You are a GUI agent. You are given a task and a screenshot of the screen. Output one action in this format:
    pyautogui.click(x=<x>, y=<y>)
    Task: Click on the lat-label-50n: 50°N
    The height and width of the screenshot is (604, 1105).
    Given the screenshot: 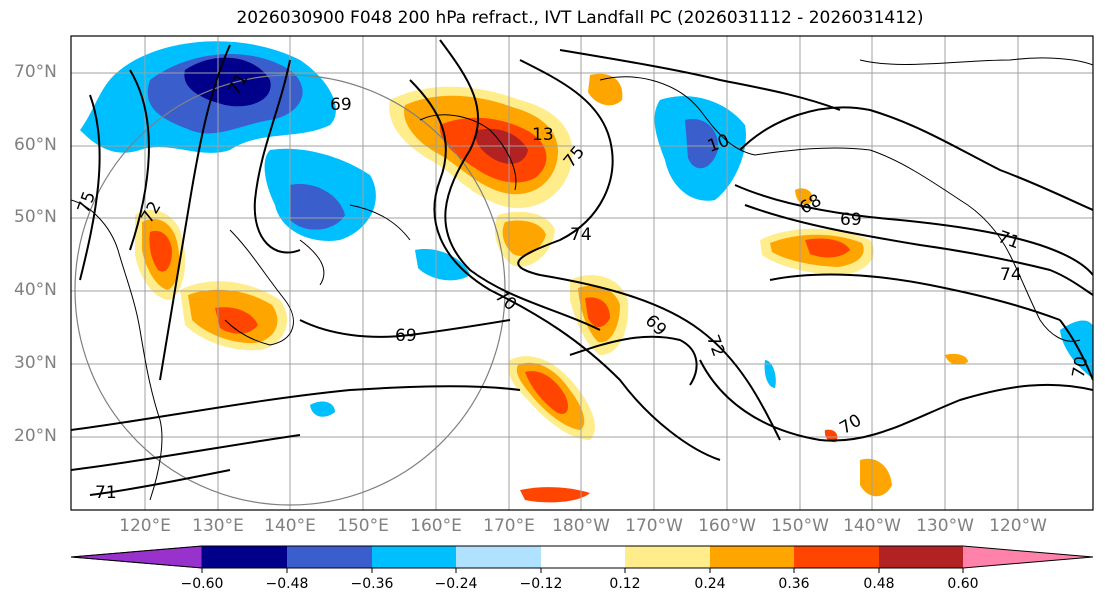 What is the action you would take?
    pyautogui.click(x=35, y=217)
    